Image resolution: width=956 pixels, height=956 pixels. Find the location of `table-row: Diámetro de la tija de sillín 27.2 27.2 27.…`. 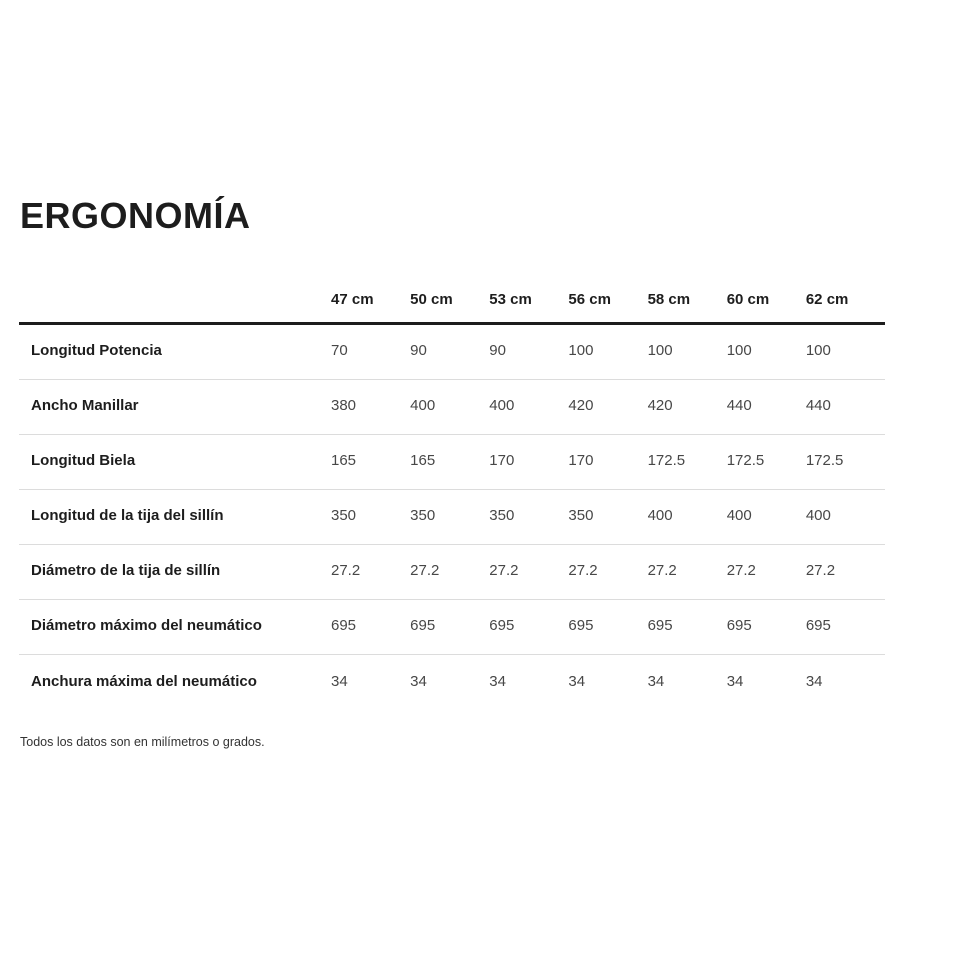

table-row: Diámetro de la tija de sillín 27.2 27.2 27.… is located at coordinates (452, 572).